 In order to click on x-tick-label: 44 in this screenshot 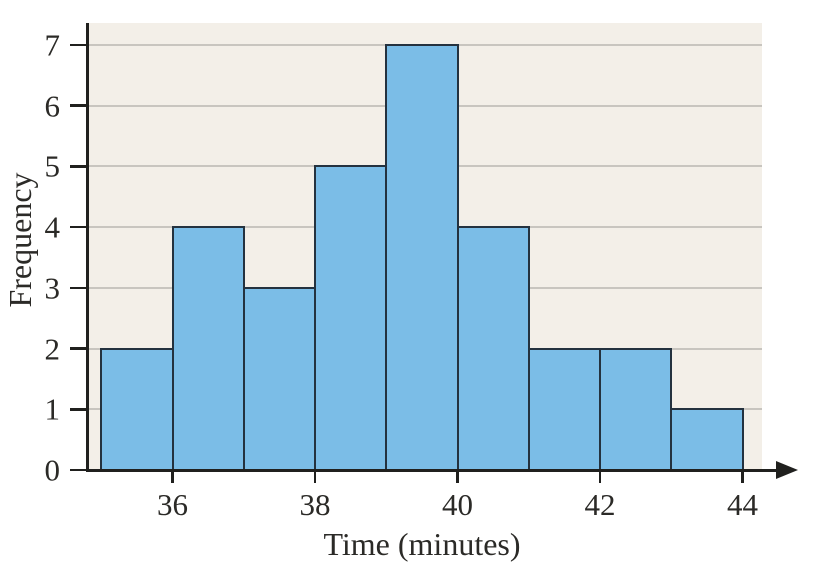, I will do `click(742, 504)`.